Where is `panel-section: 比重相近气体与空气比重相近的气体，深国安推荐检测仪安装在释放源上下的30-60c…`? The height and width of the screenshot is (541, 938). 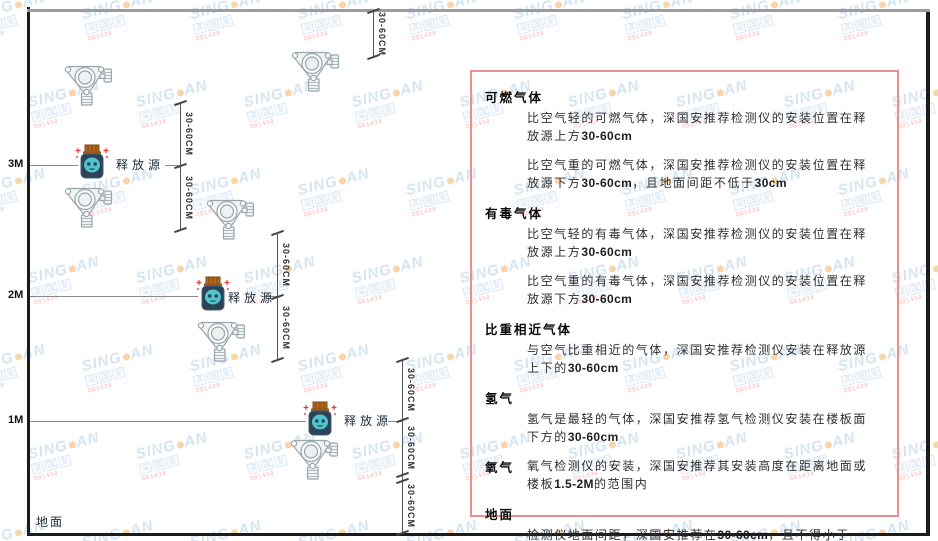
panel-section: 比重相近气体与空气比重相近的气体，深国安推荐检测仪安装在释放源上下的30-60c… is located at coordinates (678, 348).